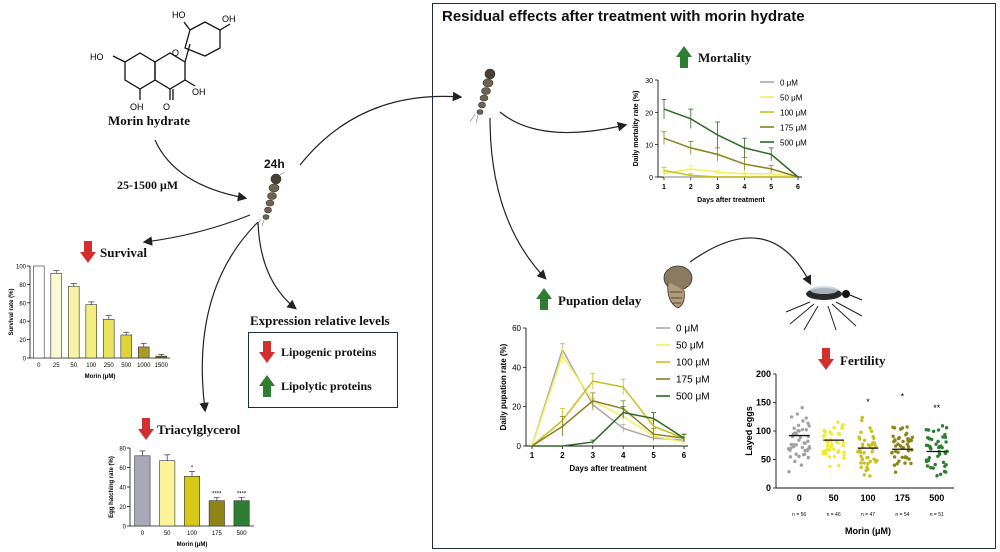 This screenshot has width=1000, height=552. Describe the element at coordinates (824, 308) in the screenshot. I see `mosquito-icon` at that location.